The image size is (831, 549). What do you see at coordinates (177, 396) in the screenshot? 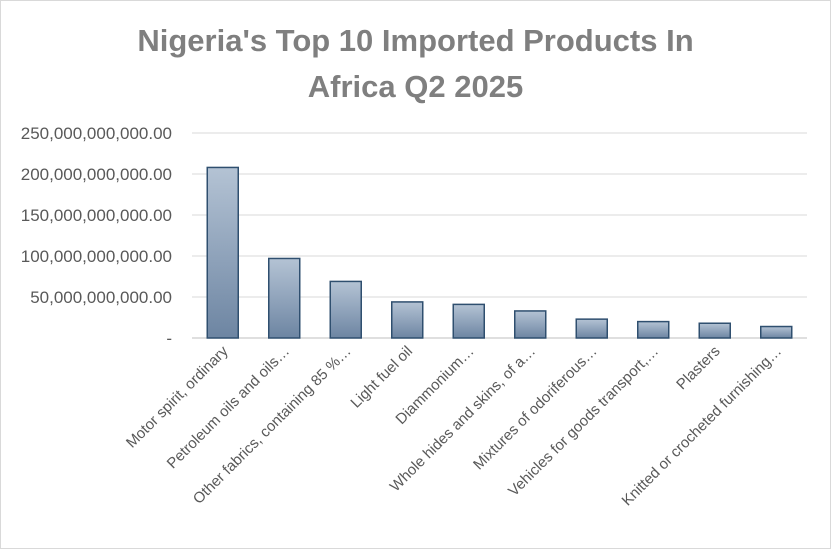
I see `x-tick-label: Motor spirit, ordinary` at bounding box center [177, 396].